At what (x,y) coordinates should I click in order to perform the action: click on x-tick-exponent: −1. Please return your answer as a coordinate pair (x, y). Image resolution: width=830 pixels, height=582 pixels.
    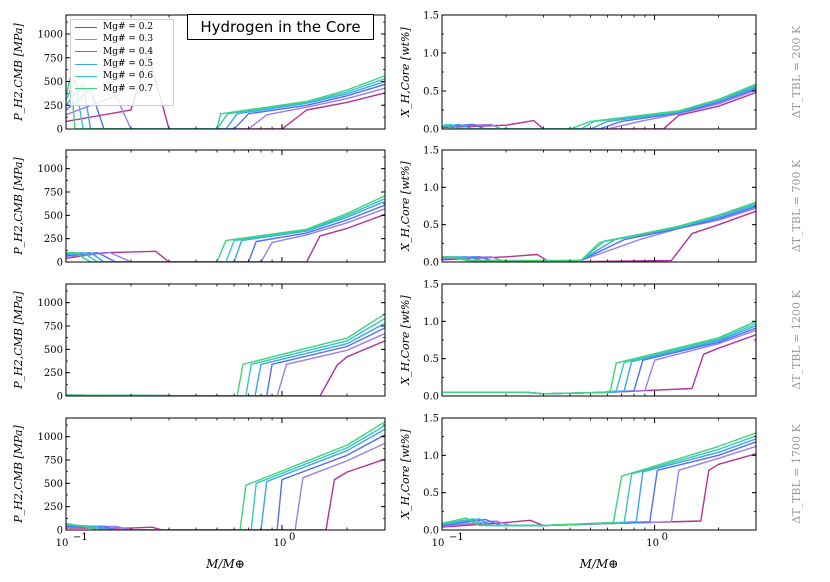
    Looking at the image, I should click on (80, 537).